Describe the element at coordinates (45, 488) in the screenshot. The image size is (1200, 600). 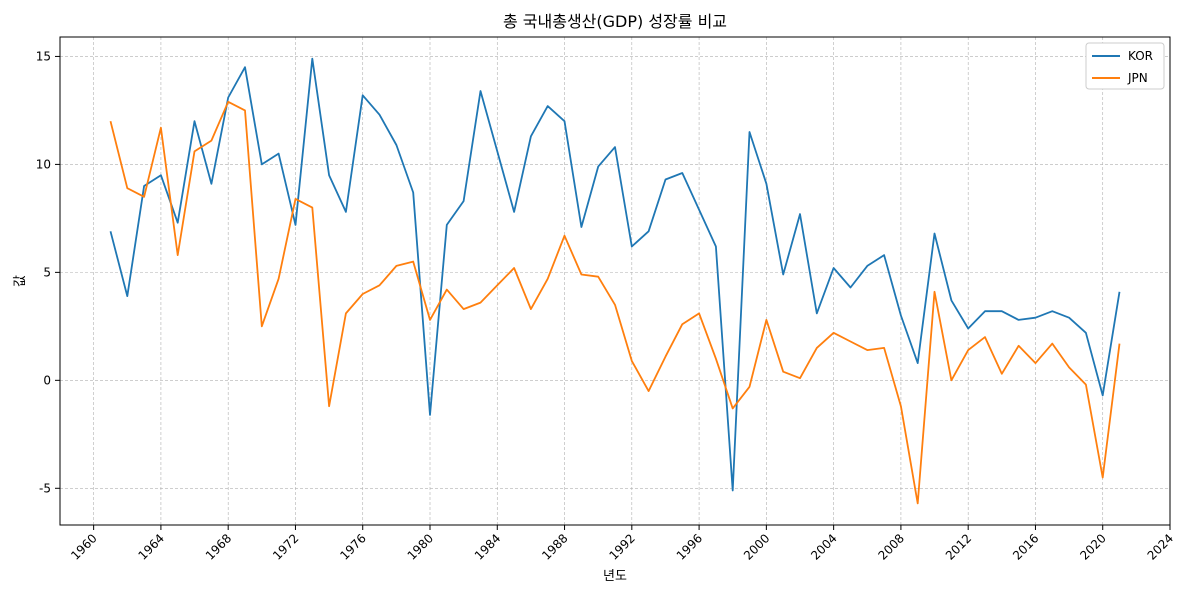
I see `y-tick-label: -5` at that location.